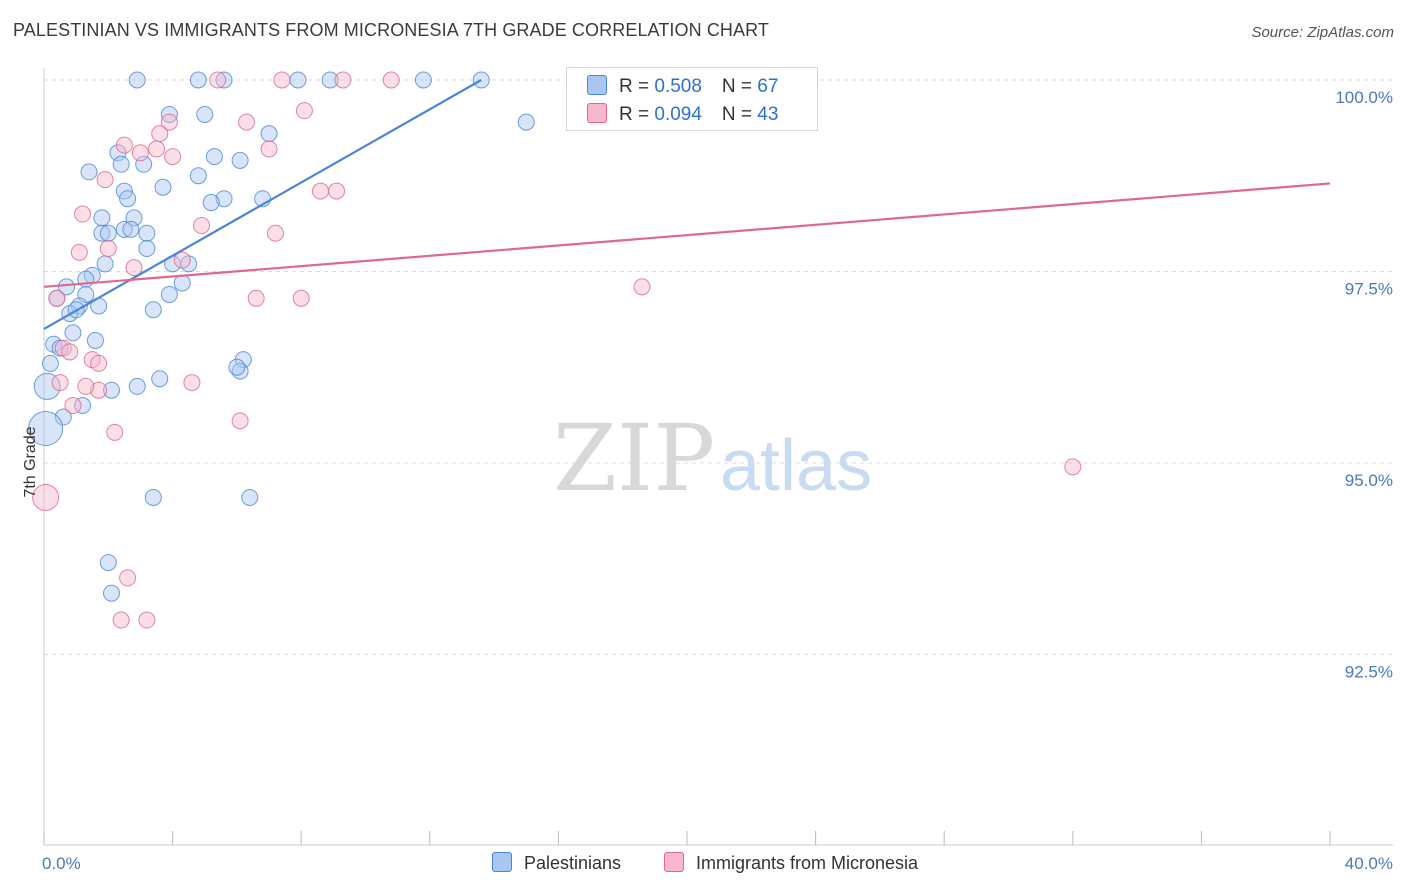  What do you see at coordinates (768, 114) in the screenshot?
I see `legend-n-value: 43` at bounding box center [768, 114].